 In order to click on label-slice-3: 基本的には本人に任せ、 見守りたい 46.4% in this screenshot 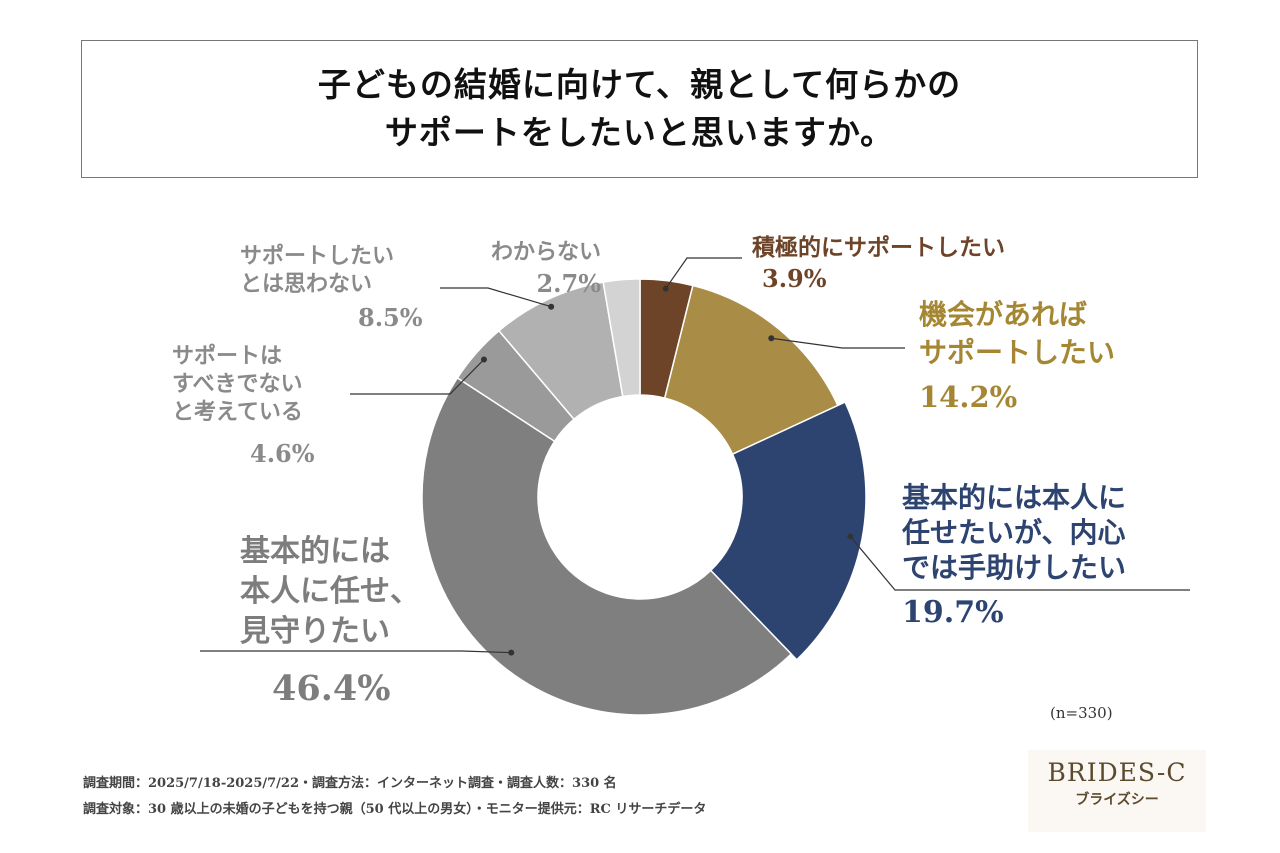, I will do `click(330, 620)`.